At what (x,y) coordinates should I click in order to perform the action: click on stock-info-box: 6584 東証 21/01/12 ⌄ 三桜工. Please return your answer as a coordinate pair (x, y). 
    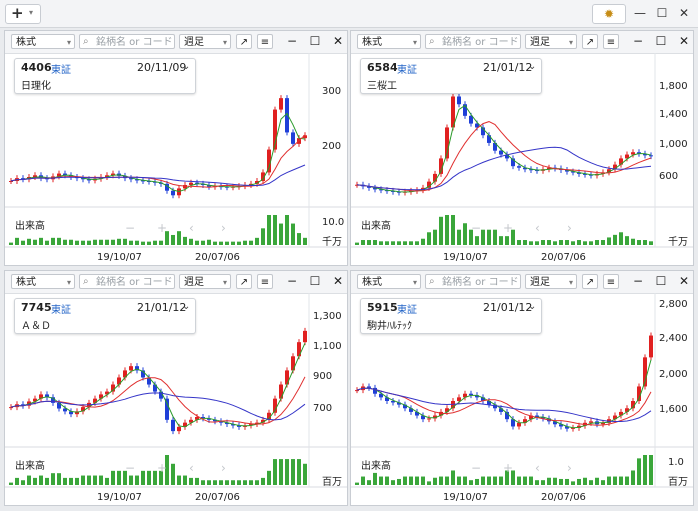
    Looking at the image, I should click on (451, 76).